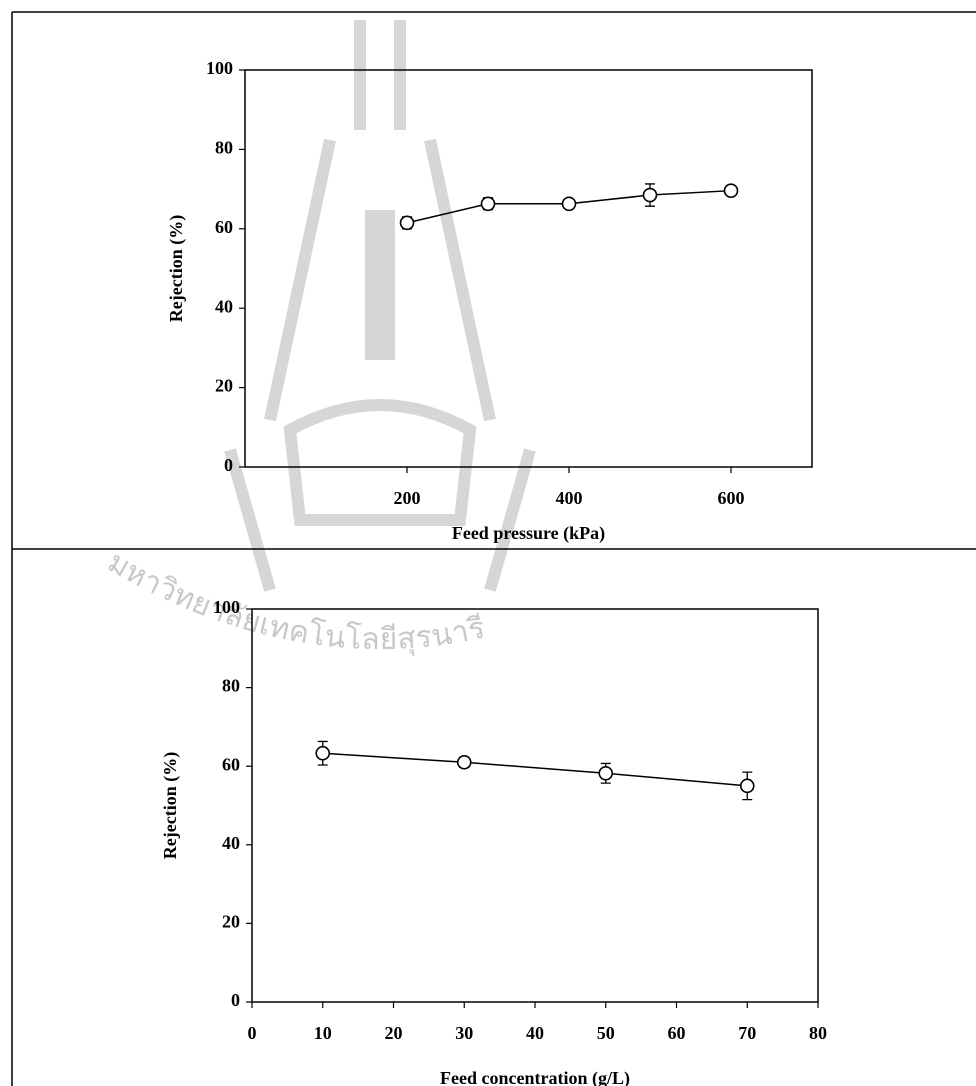 The height and width of the screenshot is (1086, 976). I want to click on logo-tower, so click(380, 221).